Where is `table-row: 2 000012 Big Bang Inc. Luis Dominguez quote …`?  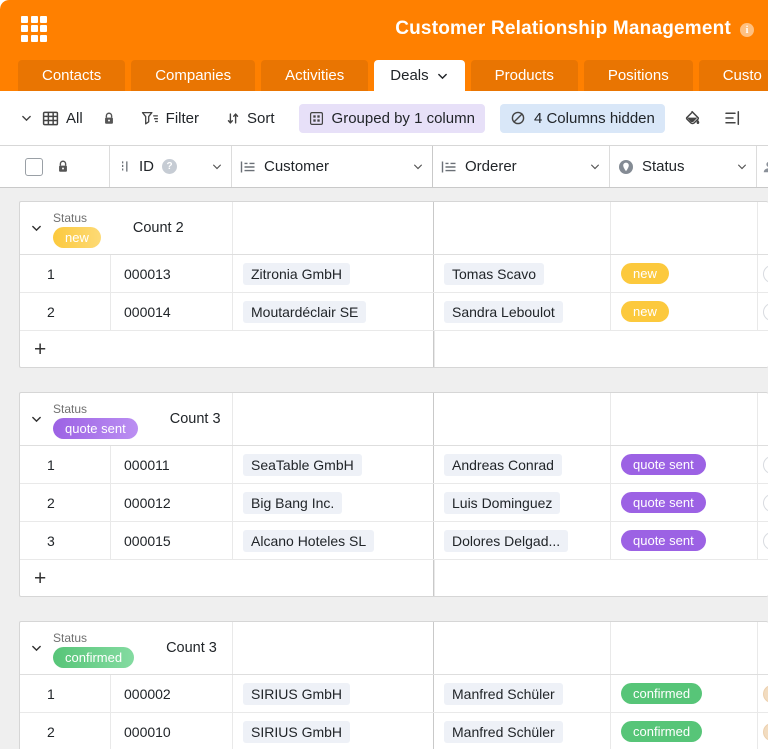 table-row: 2 000012 Big Bang Inc. Luis Dominguez quote … is located at coordinates (394, 503).